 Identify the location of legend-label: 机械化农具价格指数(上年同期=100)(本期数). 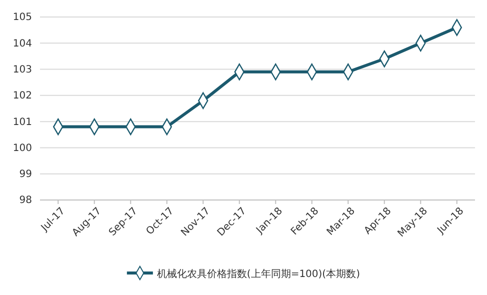
(258, 274).